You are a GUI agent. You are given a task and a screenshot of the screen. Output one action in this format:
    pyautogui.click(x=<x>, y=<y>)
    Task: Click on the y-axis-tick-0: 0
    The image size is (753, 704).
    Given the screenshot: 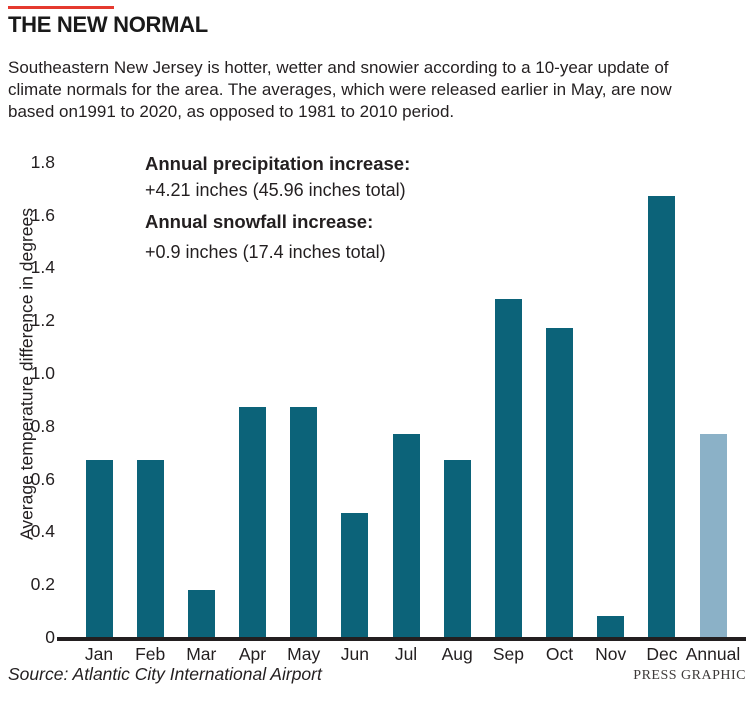 What is the action you would take?
    pyautogui.click(x=50, y=637)
    